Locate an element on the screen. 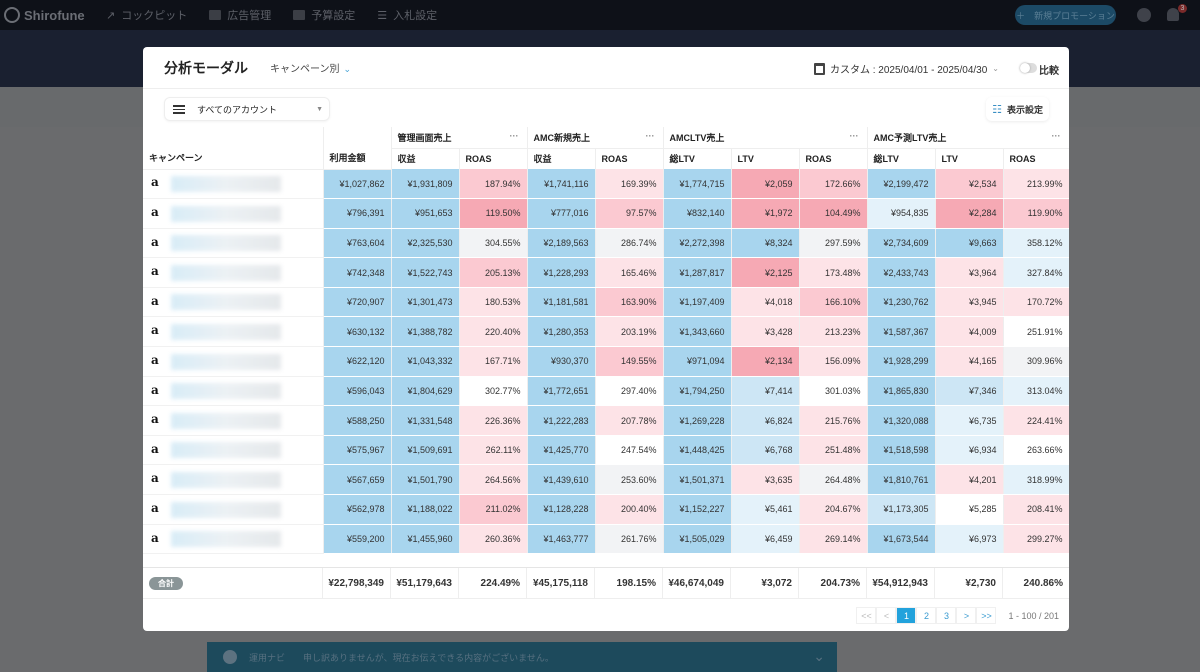 The image size is (1200, 672). data-cell: 262.11% is located at coordinates (493, 450).